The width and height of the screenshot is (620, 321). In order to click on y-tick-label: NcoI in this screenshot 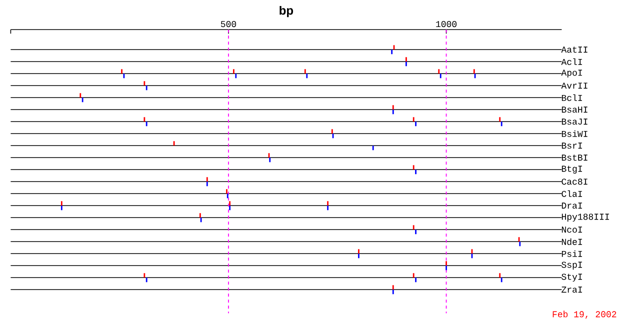, I will do `click(572, 229)`.